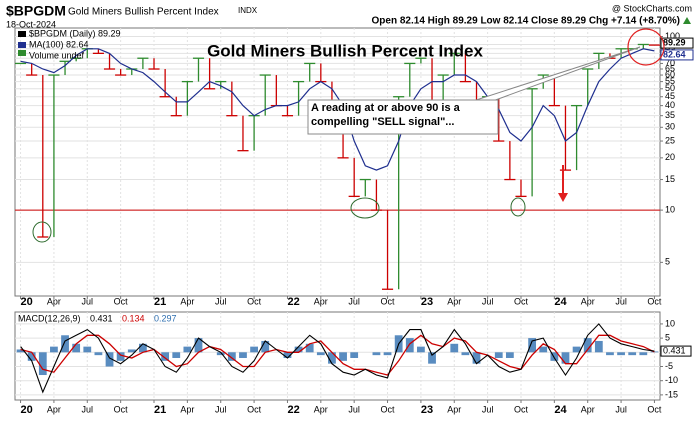 This screenshot has width=700, height=421. What do you see at coordinates (674, 350) in the screenshot?
I see `end-label: 0.431` at bounding box center [674, 350].